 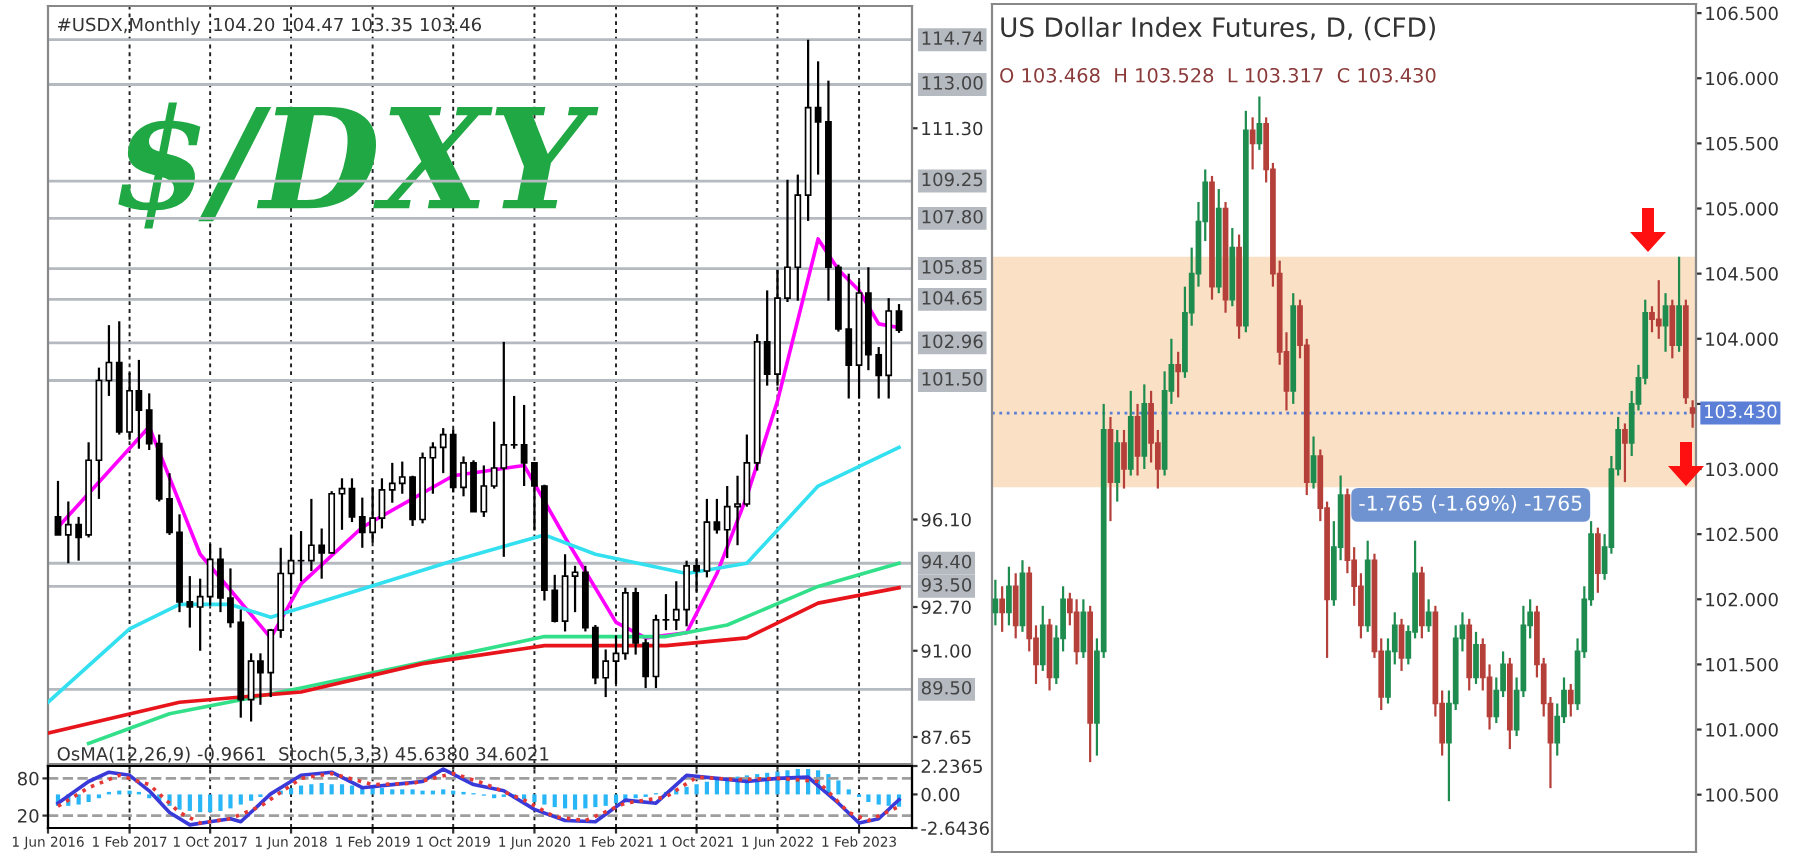 What do you see at coordinates (946, 651) in the screenshot?
I see `y-tick-label: 91.00` at bounding box center [946, 651].